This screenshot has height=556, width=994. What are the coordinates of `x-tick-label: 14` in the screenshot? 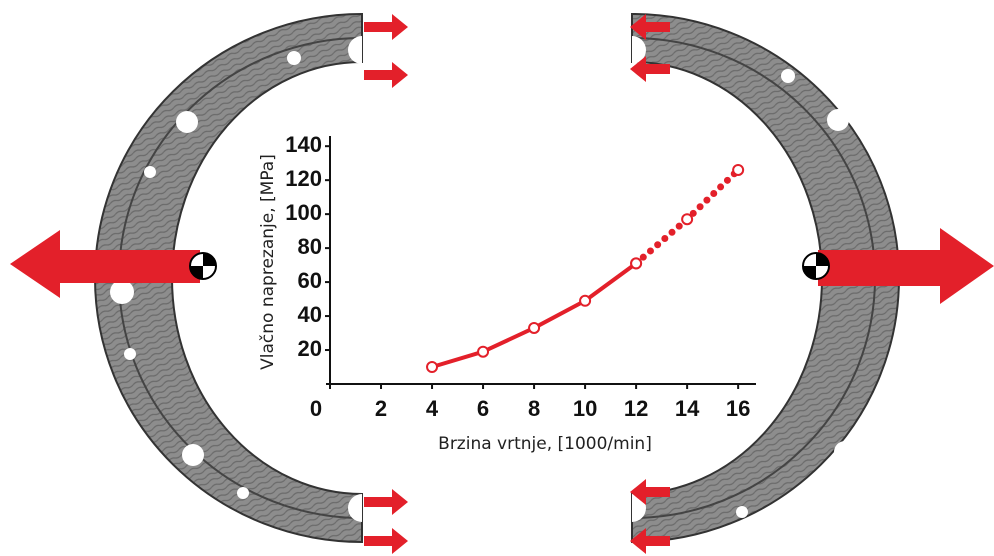 It's located at (687, 408).